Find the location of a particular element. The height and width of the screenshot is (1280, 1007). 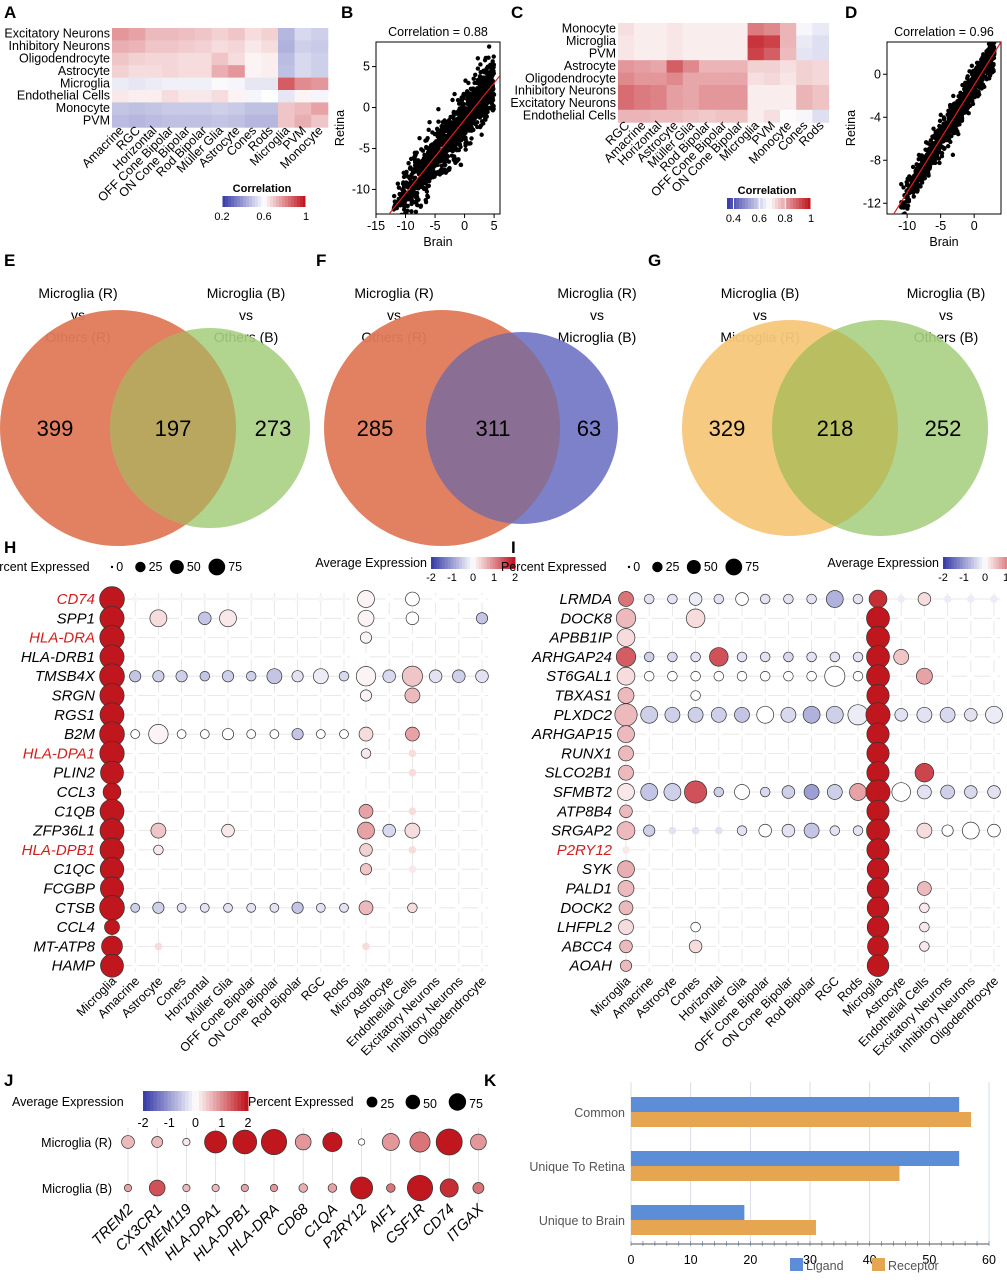

legend-tick-label: 1 is located at coordinates (306, 217).